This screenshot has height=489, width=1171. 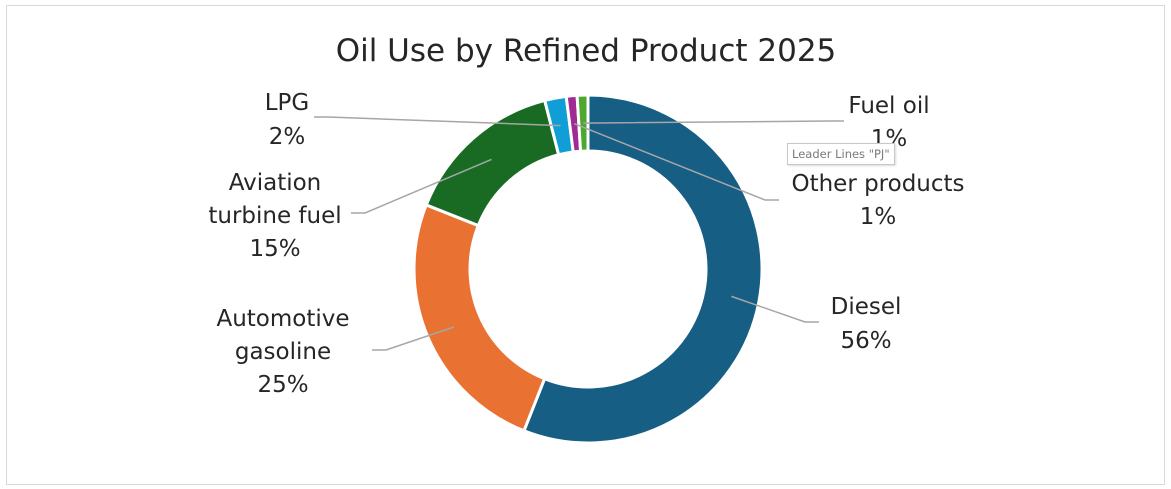 I want to click on leader-line-automotive-gasoline, so click(x=413, y=338).